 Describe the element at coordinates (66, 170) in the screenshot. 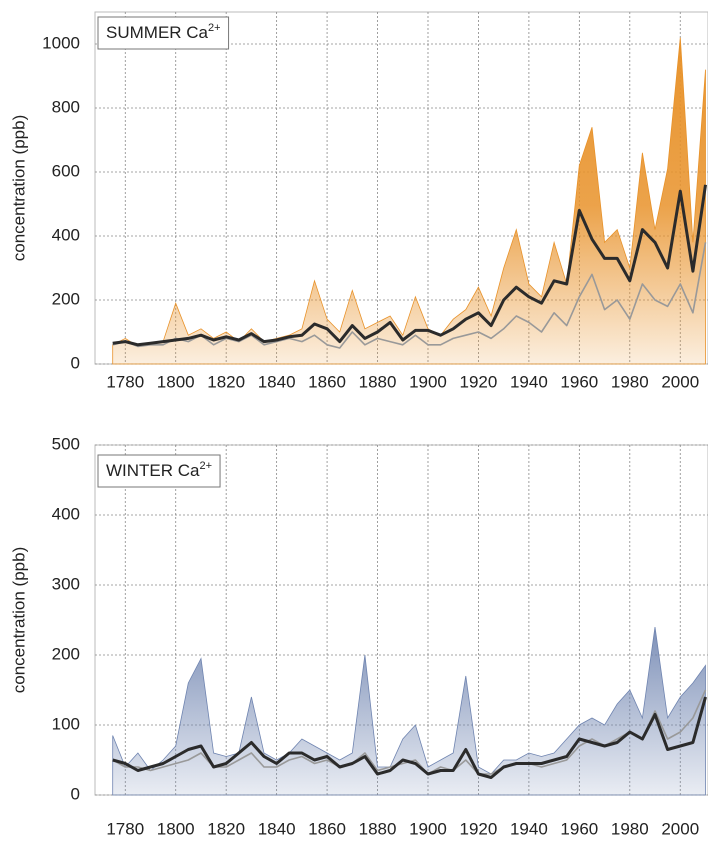

I see `y-tick-label: 600` at that location.